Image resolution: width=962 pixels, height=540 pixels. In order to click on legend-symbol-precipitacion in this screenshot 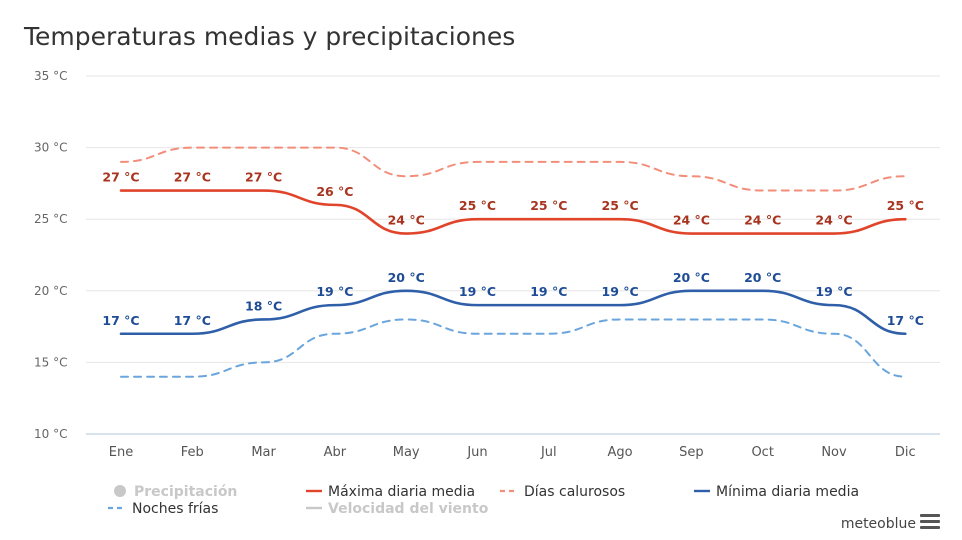, I will do `click(120, 491)`.